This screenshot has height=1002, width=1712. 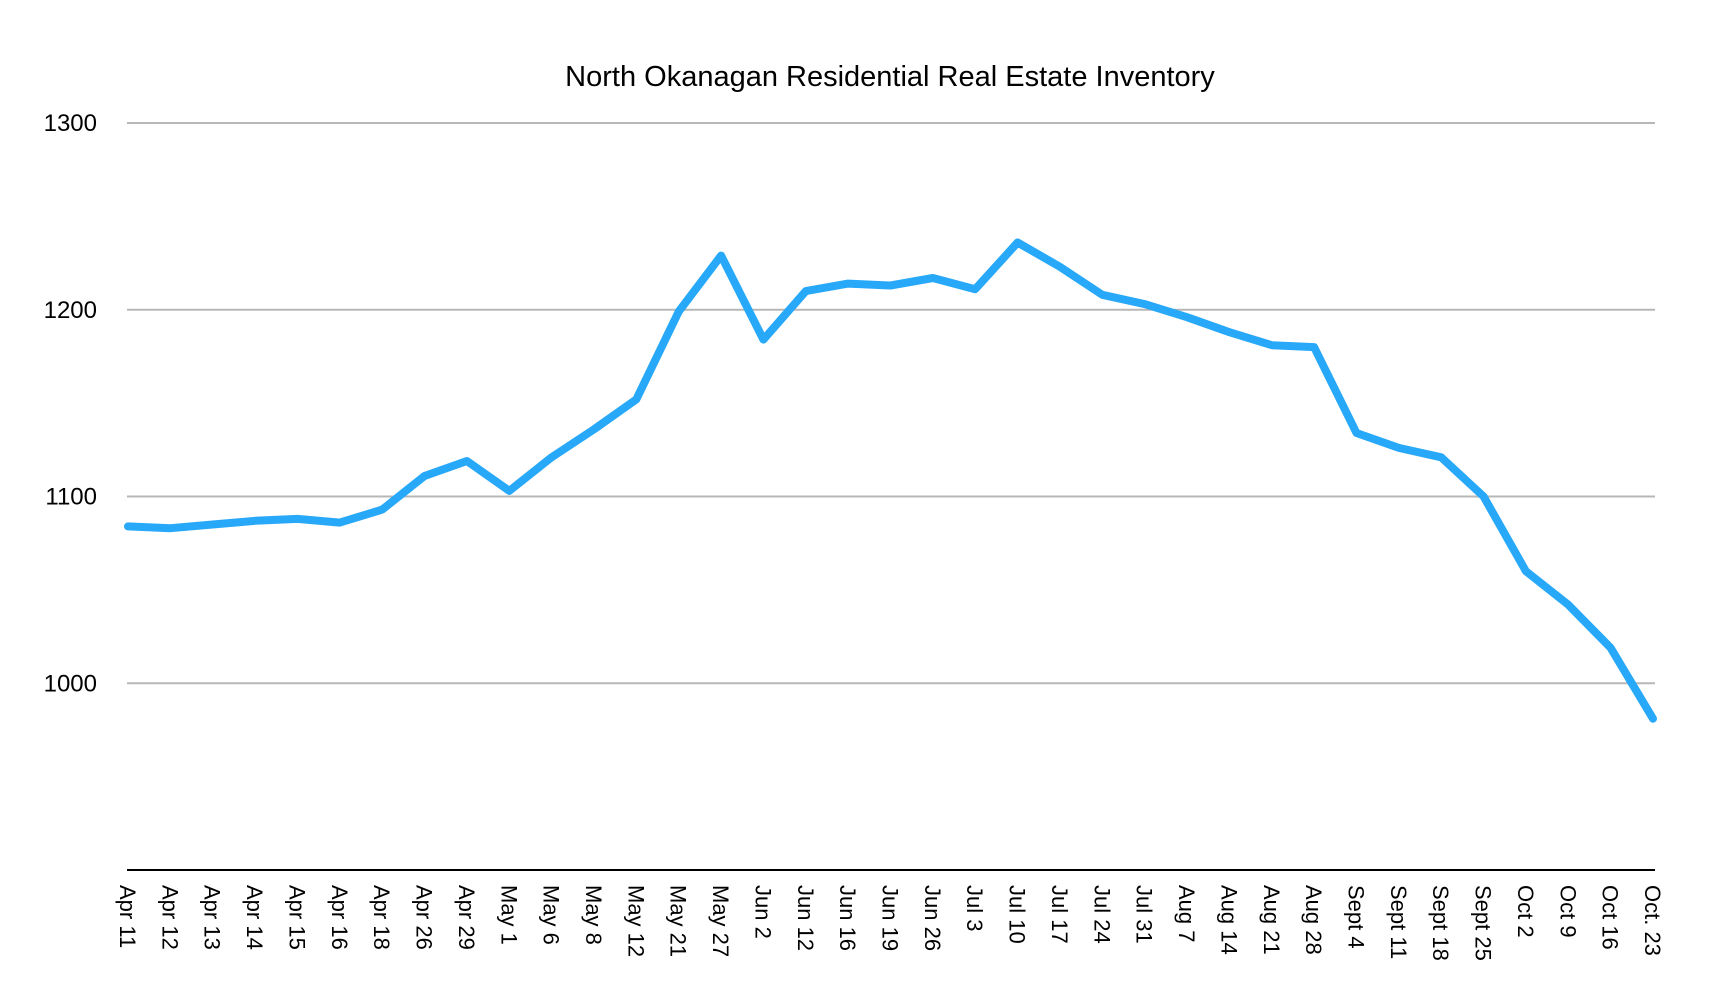 I want to click on x-tick-label: Jul 17, so click(x=1059, y=914).